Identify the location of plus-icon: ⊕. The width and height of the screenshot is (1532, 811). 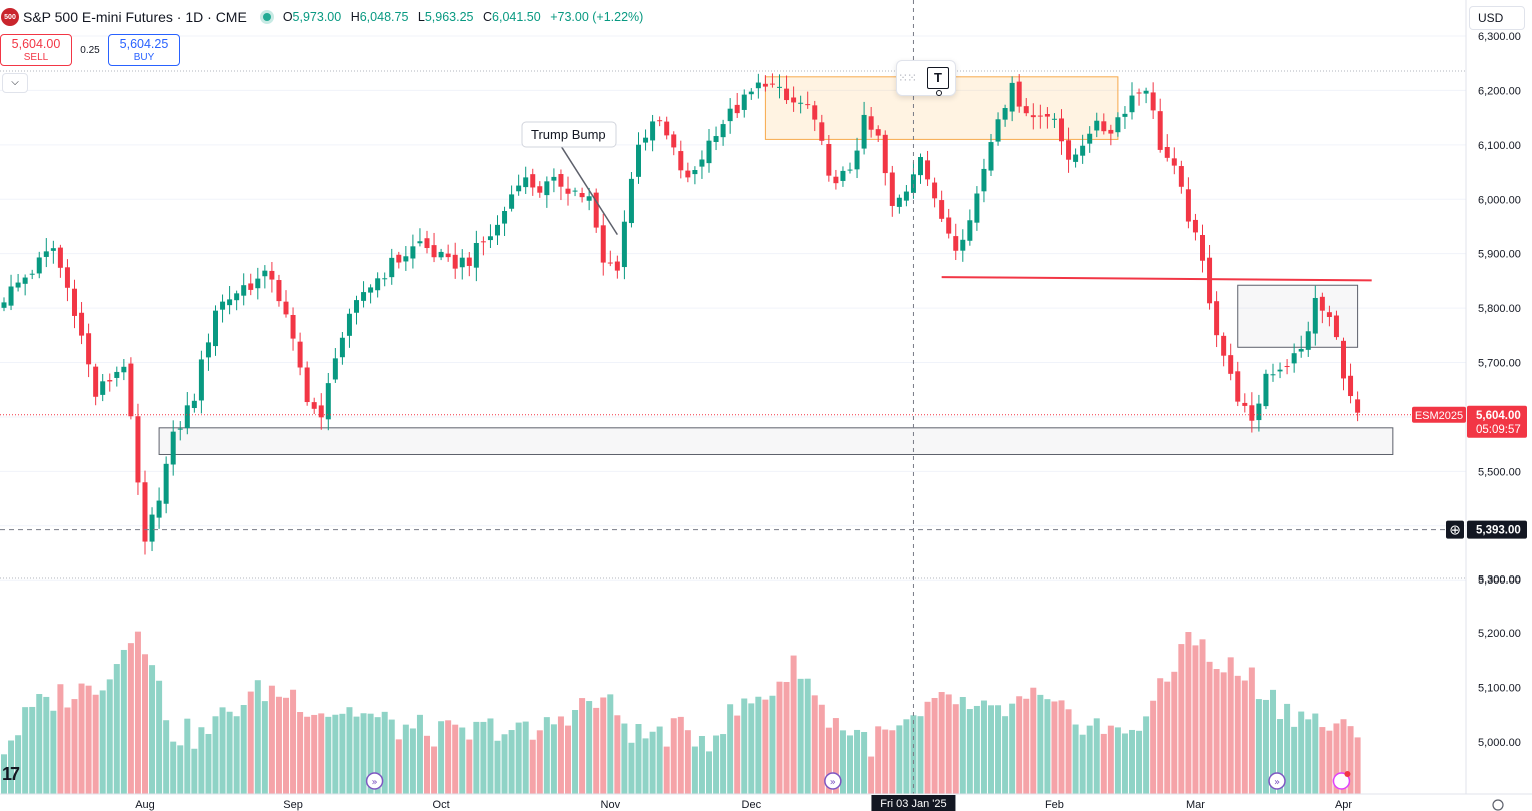
(1455, 531).